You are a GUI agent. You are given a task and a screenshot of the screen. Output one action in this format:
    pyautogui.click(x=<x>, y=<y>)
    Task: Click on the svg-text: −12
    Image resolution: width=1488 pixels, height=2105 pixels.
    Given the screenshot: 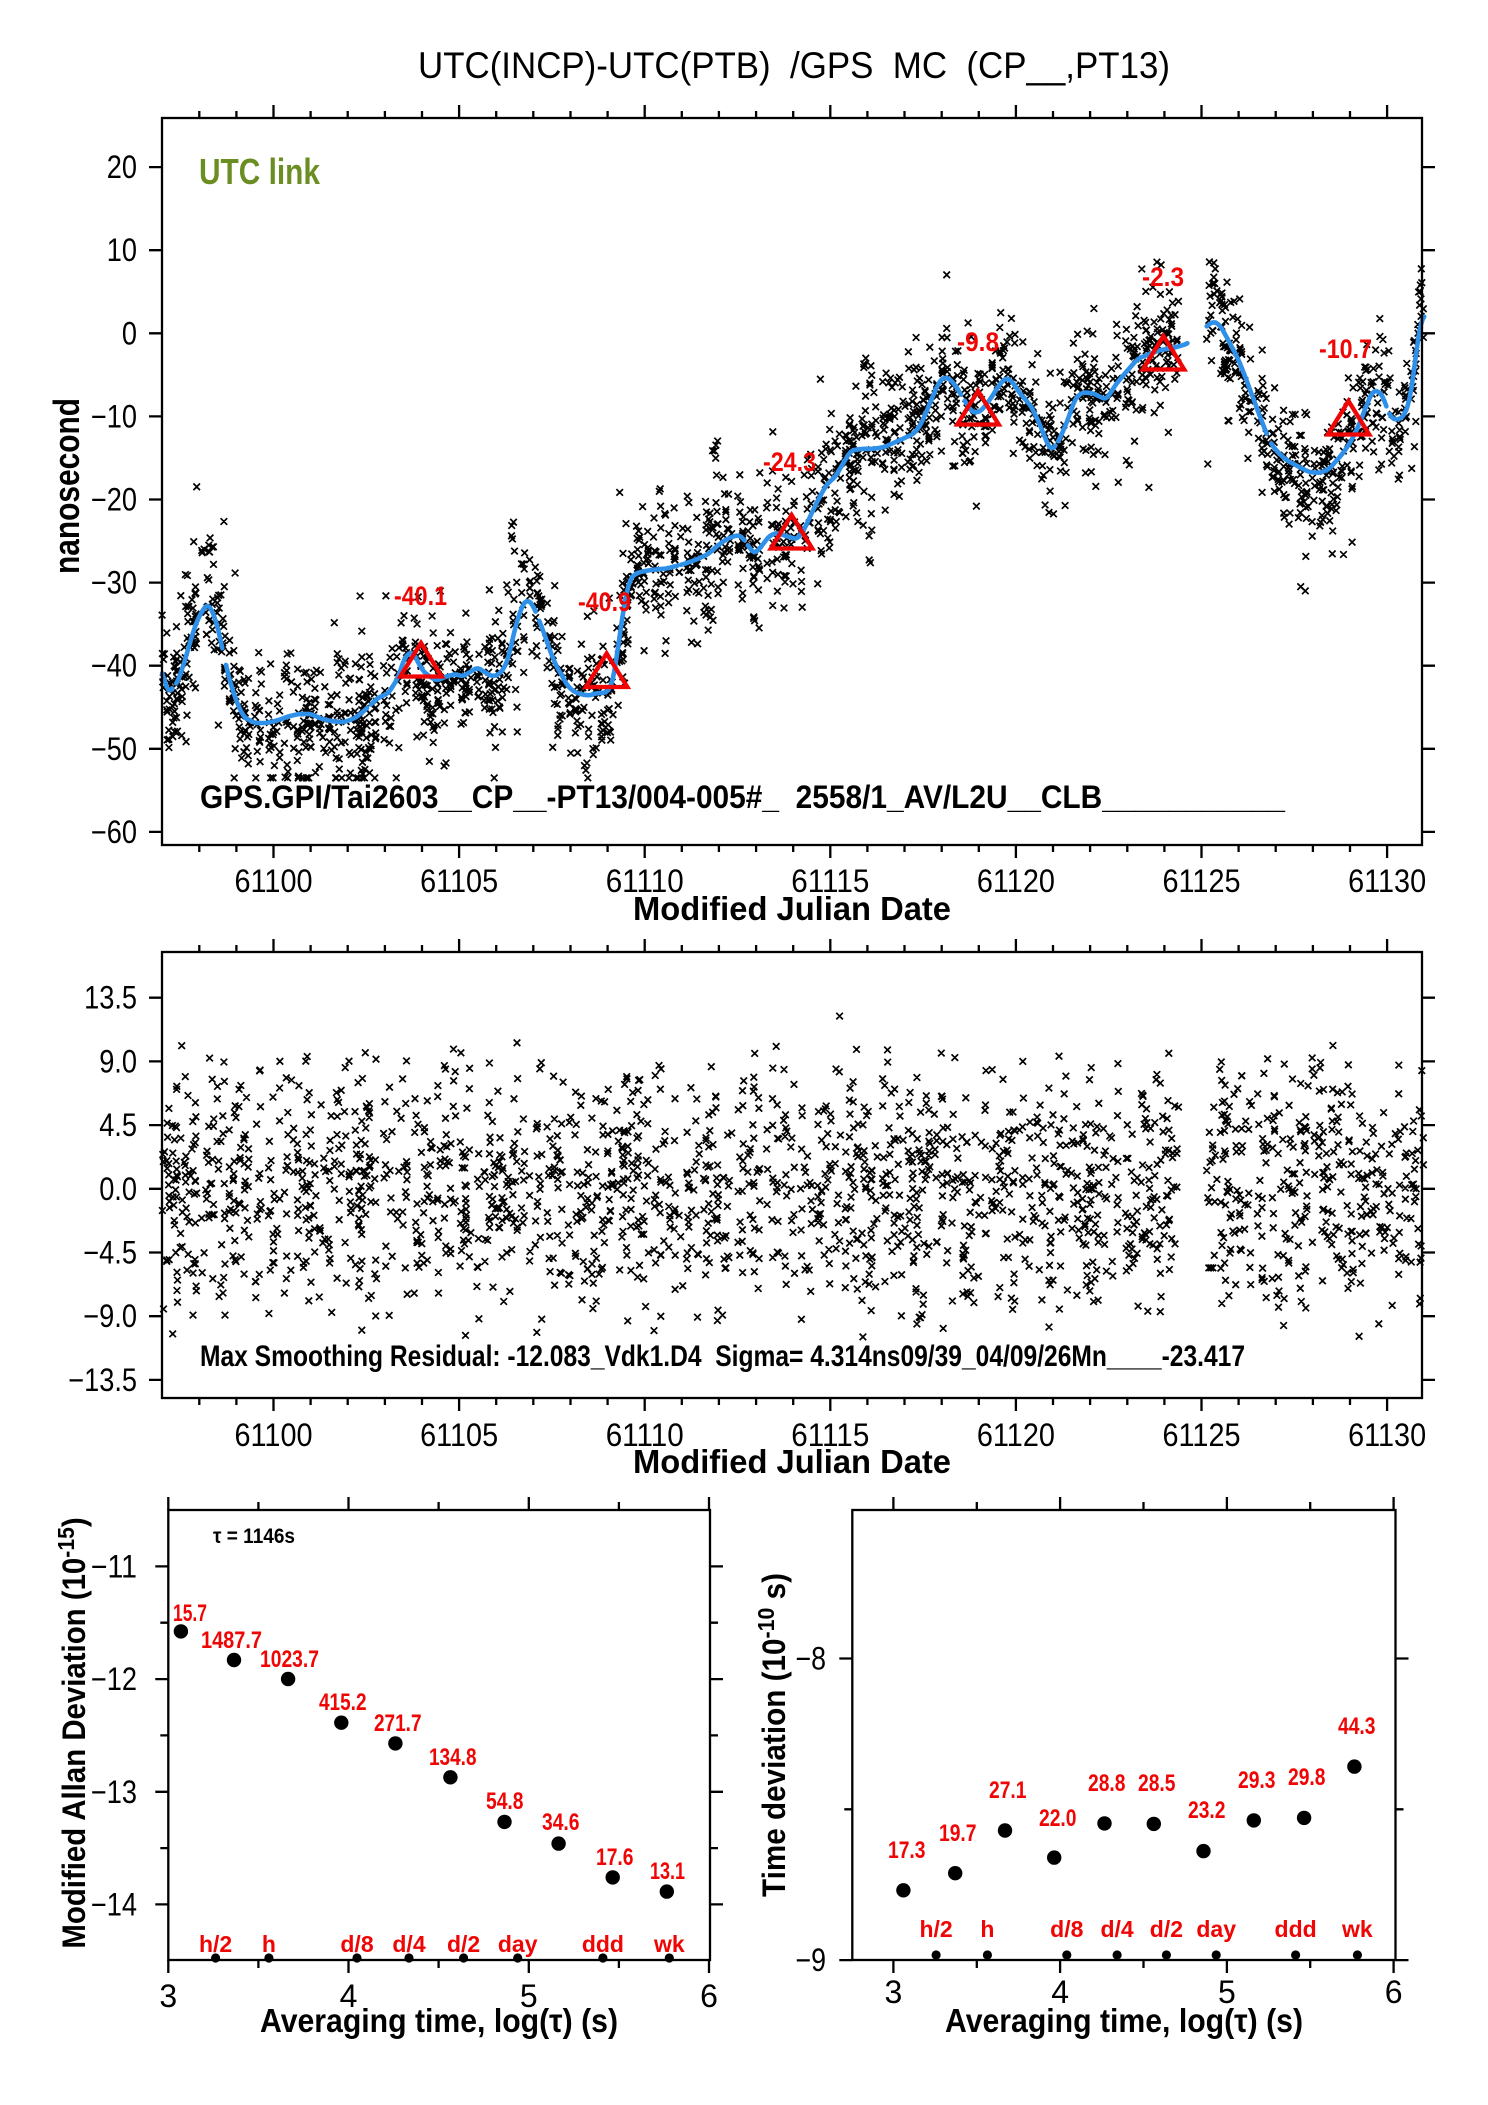 What is the action you would take?
    pyautogui.click(x=114, y=1679)
    